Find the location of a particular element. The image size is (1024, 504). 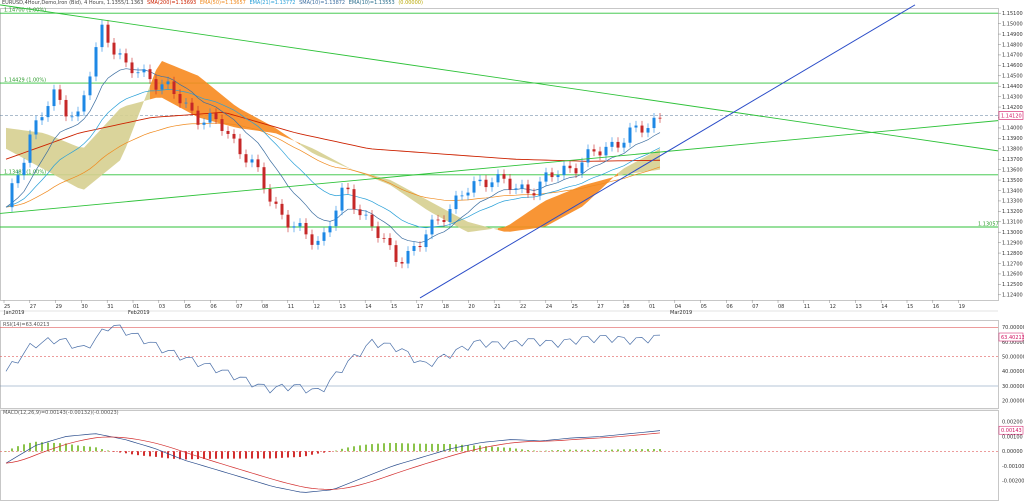

rsi-axis-label: 50.00000 is located at coordinates (1013, 357).